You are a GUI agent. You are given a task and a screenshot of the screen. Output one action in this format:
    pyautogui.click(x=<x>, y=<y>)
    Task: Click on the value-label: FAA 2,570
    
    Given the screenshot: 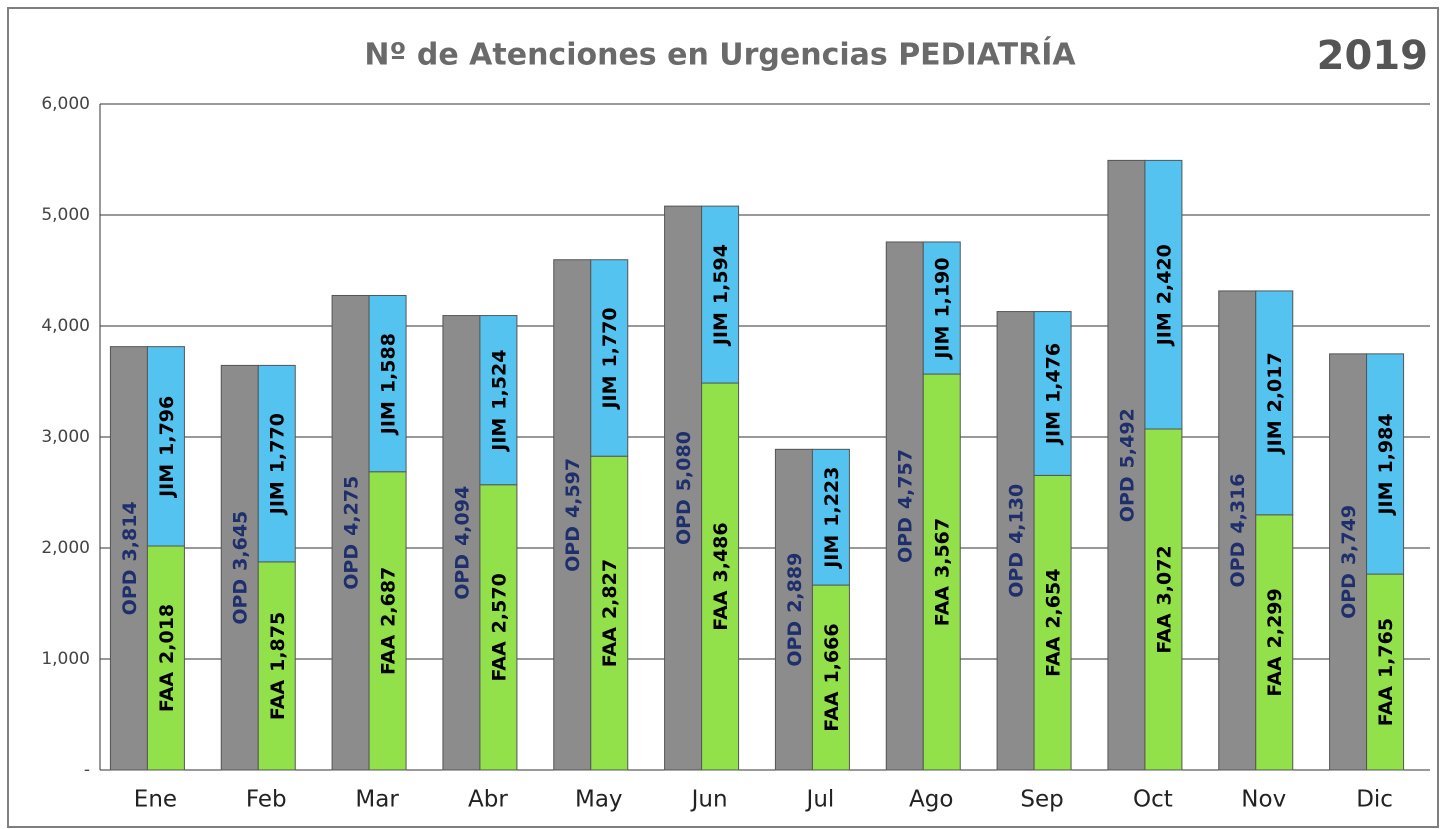 What is the action you would take?
    pyautogui.click(x=499, y=627)
    